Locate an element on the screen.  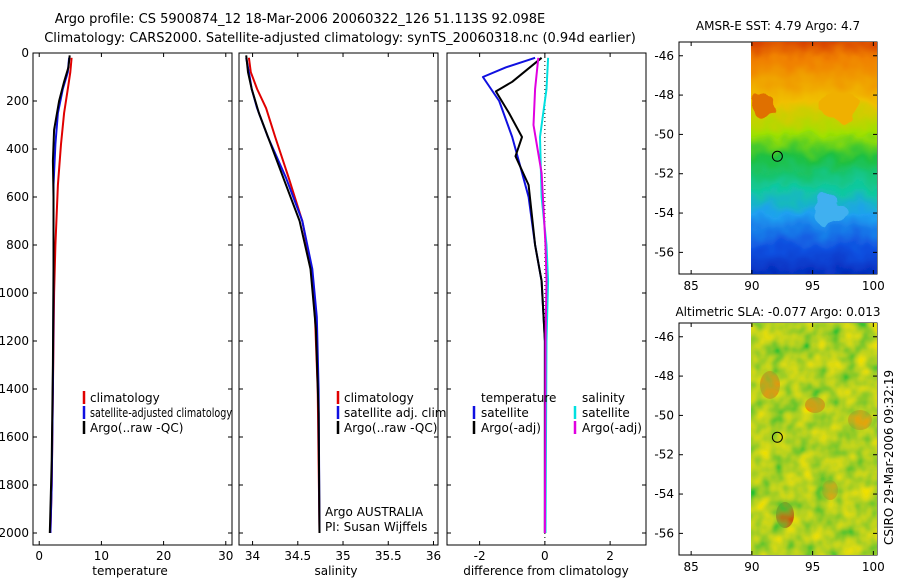
sla-map-title: Altimetric SLA: -0.077 Argo: 0.013 is located at coordinates (777, 312).